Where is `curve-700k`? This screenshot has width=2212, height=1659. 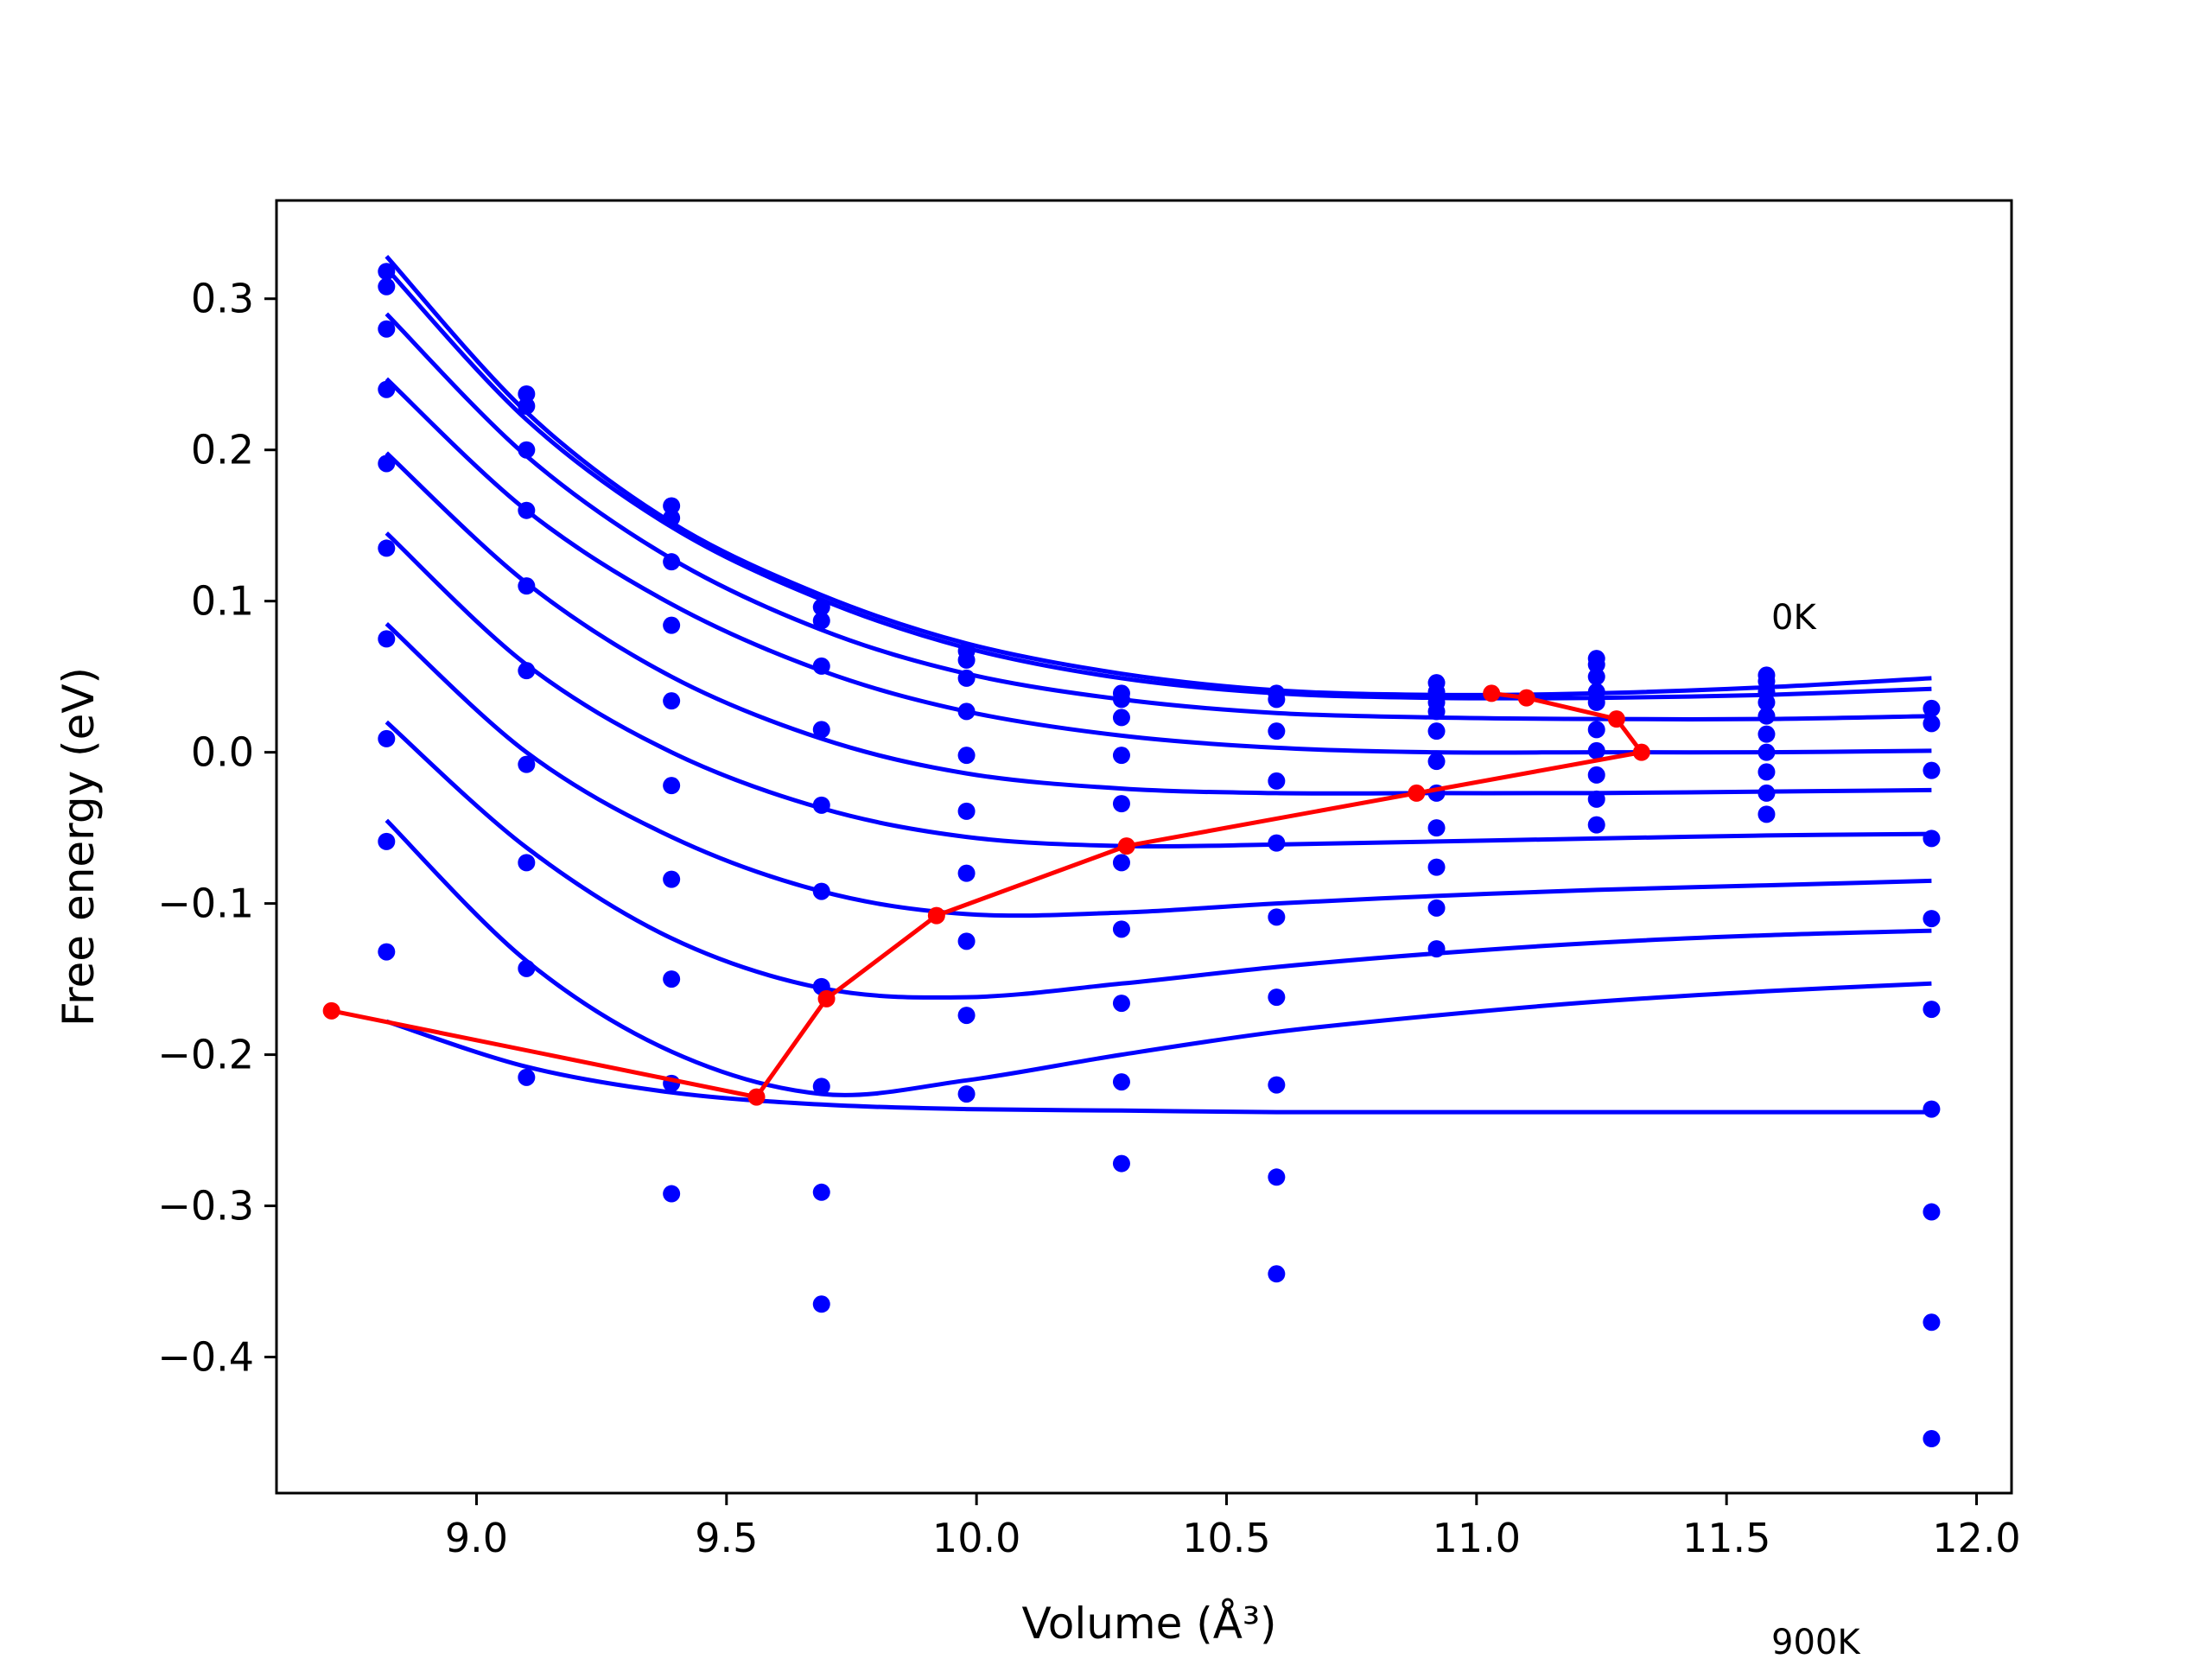 curve-700k is located at coordinates (1158, 860).